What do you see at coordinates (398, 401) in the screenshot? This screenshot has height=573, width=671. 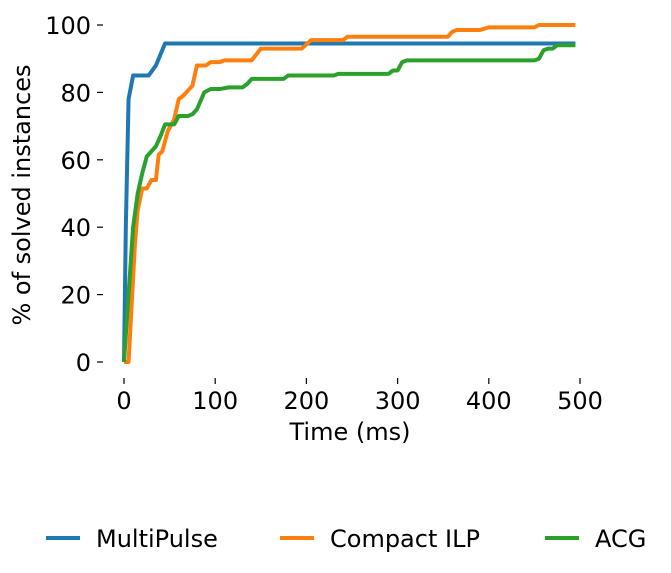 I see `x-tick-label: 300` at bounding box center [398, 401].